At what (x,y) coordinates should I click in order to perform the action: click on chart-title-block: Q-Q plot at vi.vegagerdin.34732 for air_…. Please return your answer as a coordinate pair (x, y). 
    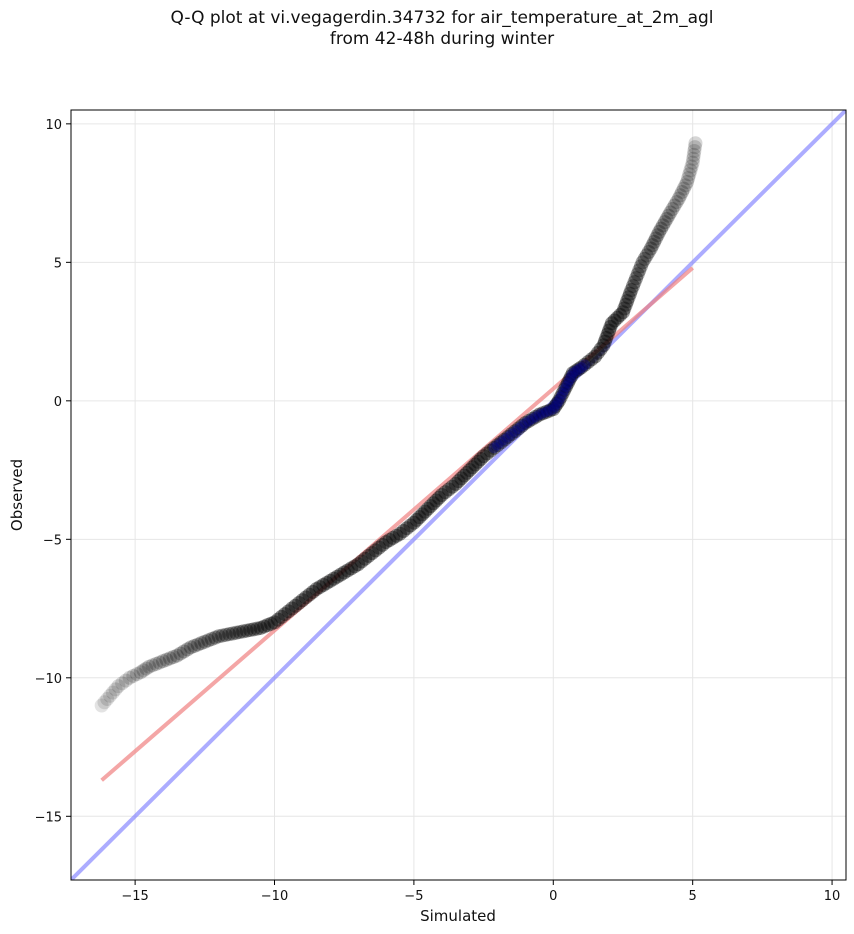
    Looking at the image, I should click on (427, 29).